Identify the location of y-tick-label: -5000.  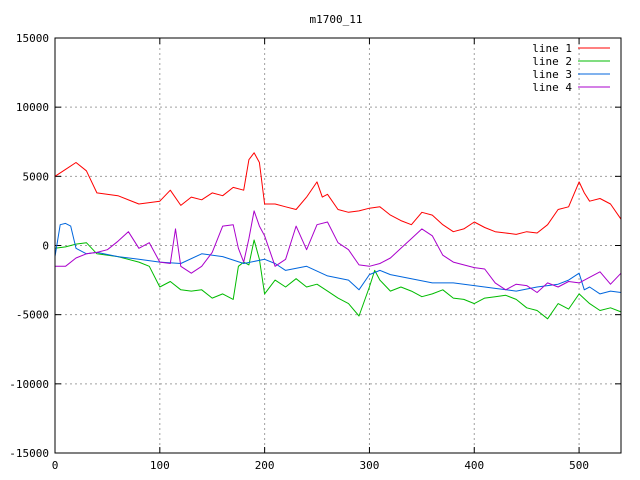
(32, 315).